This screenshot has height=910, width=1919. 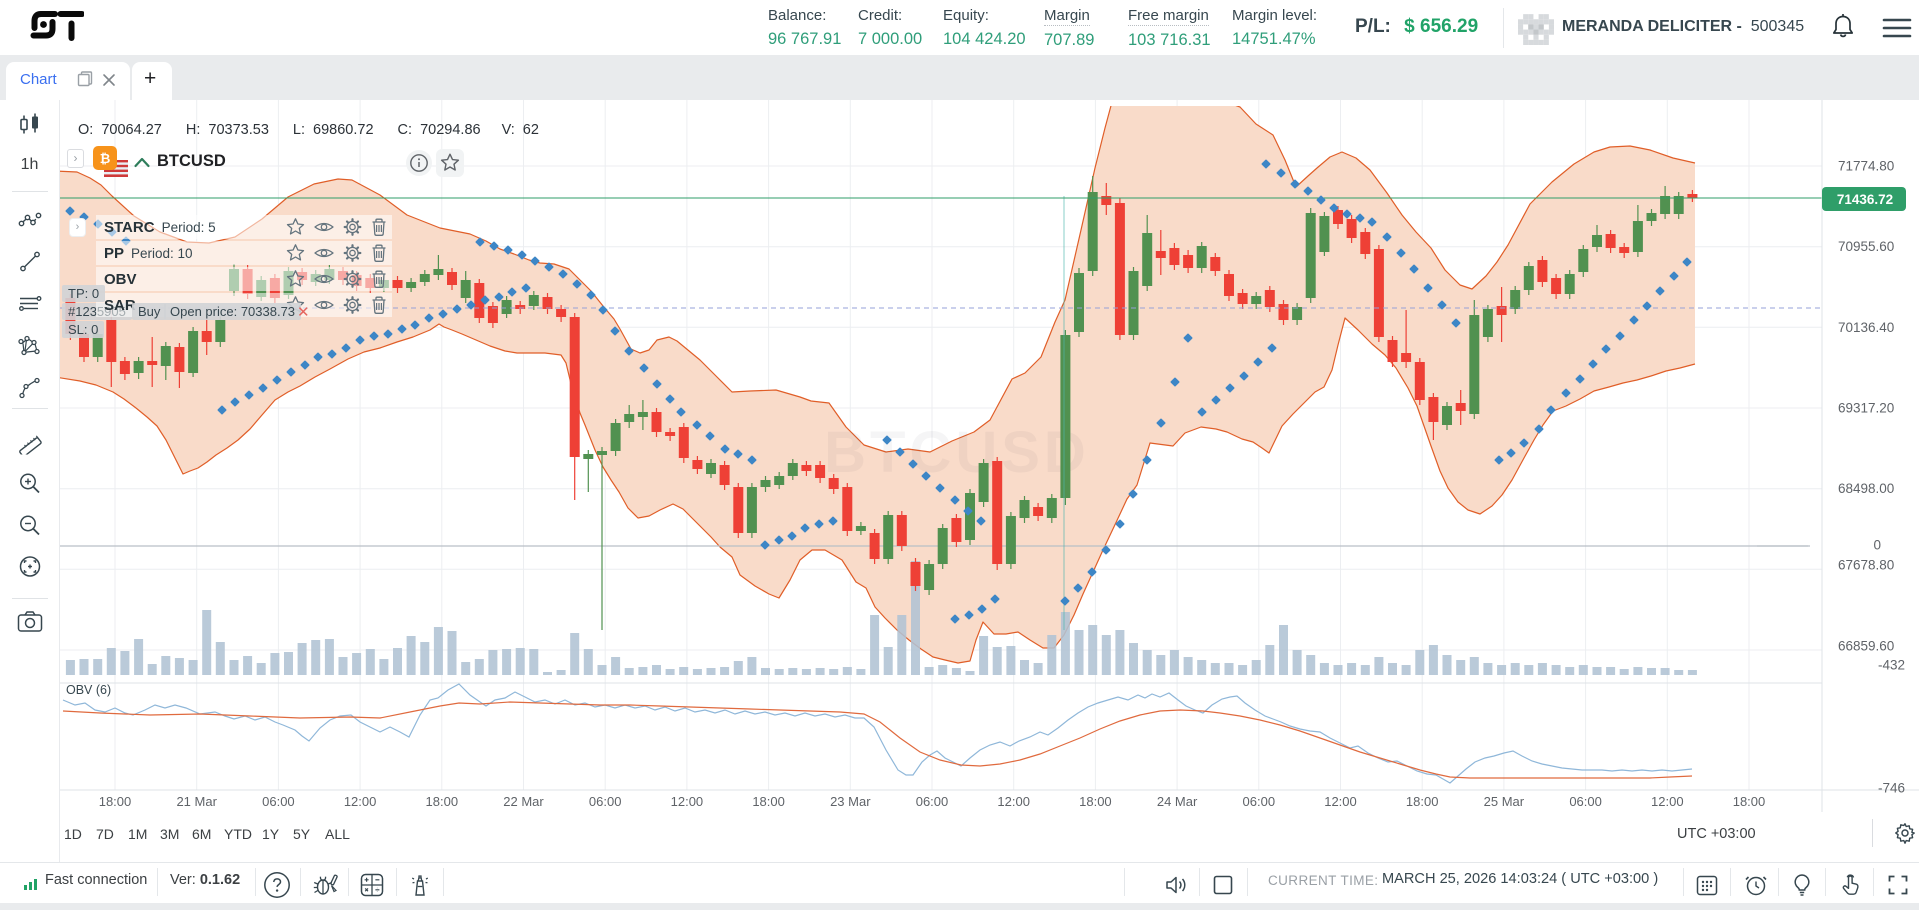 What do you see at coordinates (1866, 565) in the screenshot?
I see `svg-text: 67678.80` at bounding box center [1866, 565].